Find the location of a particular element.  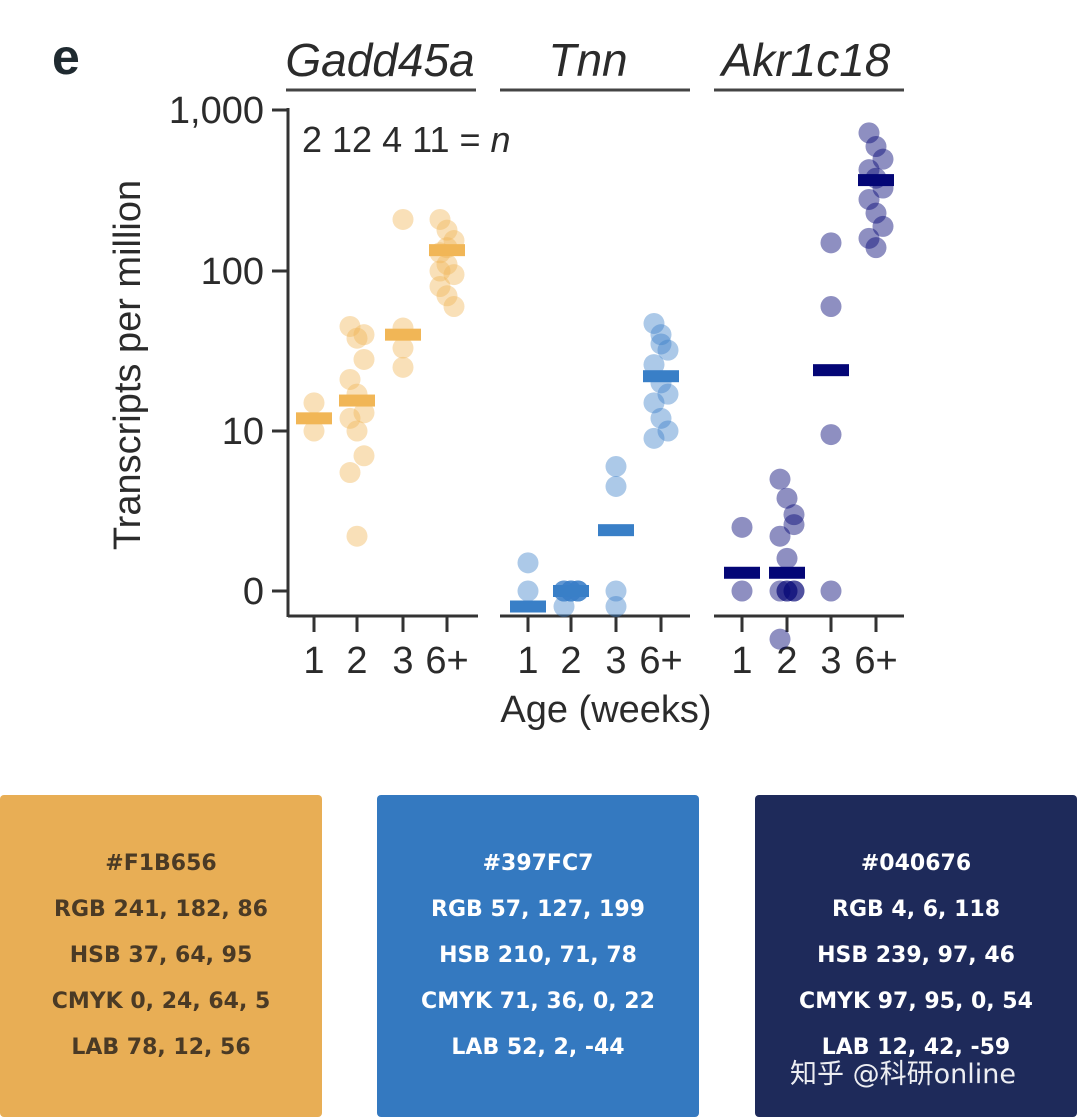

swatch-lab: LAB 12, 42, -59 is located at coordinates (916, 1047).